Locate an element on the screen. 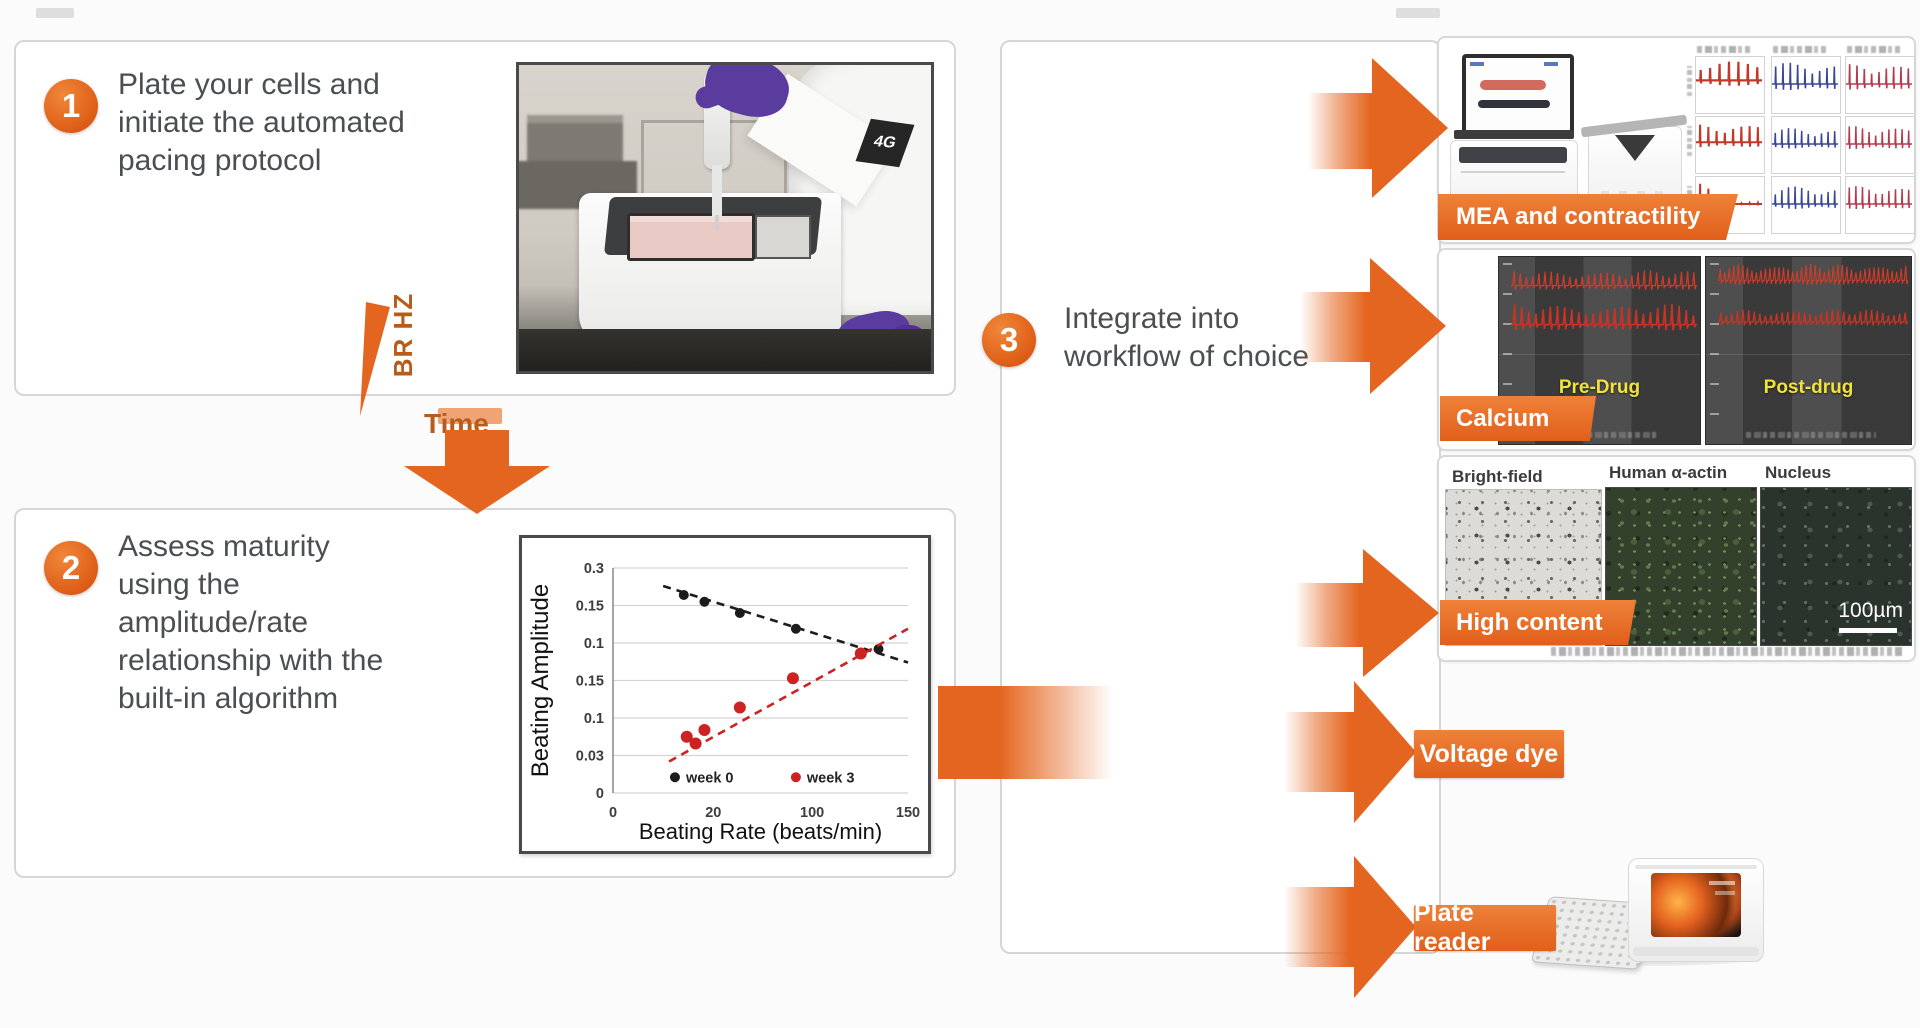 This screenshot has width=1920, height=1028. svg-text: 100 is located at coordinates (812, 813).